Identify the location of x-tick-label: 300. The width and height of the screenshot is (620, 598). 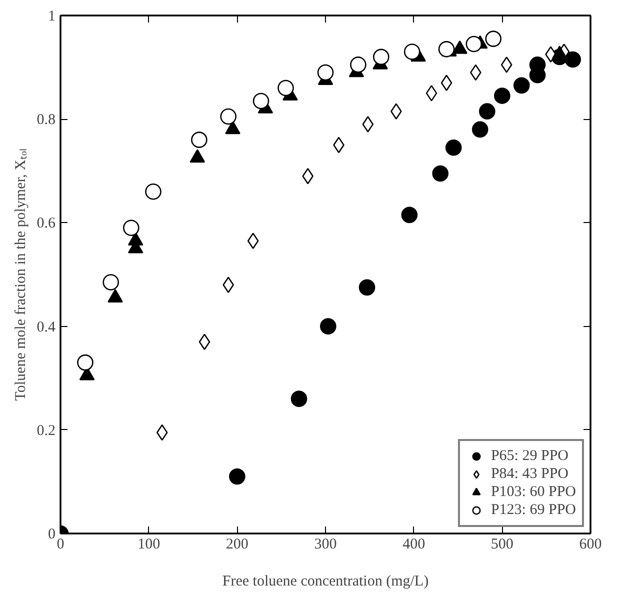
(325, 544).